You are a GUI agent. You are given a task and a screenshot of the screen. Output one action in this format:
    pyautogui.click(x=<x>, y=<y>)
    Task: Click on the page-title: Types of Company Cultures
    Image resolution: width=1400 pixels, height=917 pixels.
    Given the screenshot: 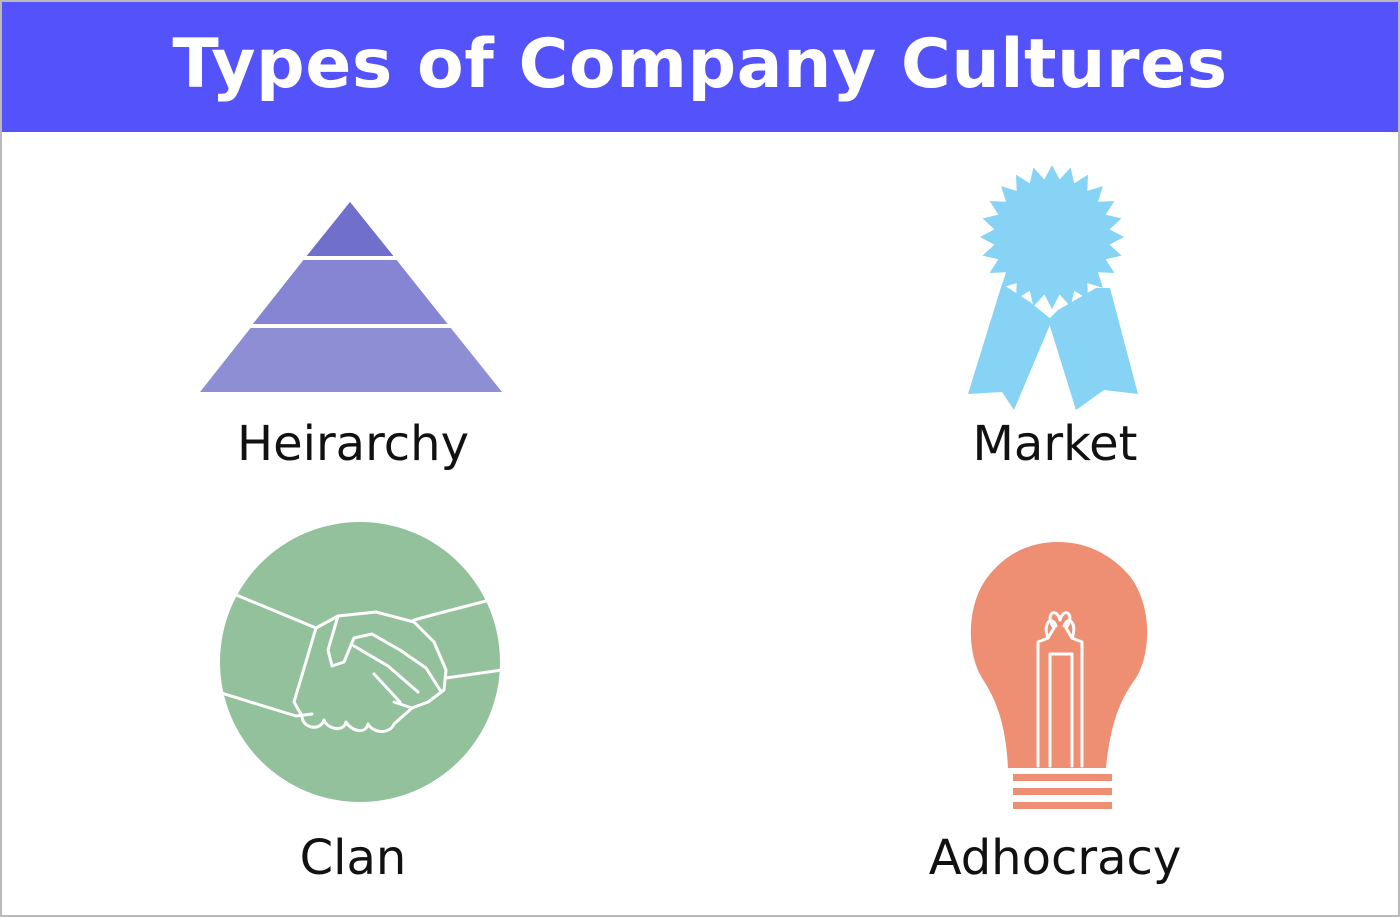 What is the action you would take?
    pyautogui.click(x=700, y=64)
    